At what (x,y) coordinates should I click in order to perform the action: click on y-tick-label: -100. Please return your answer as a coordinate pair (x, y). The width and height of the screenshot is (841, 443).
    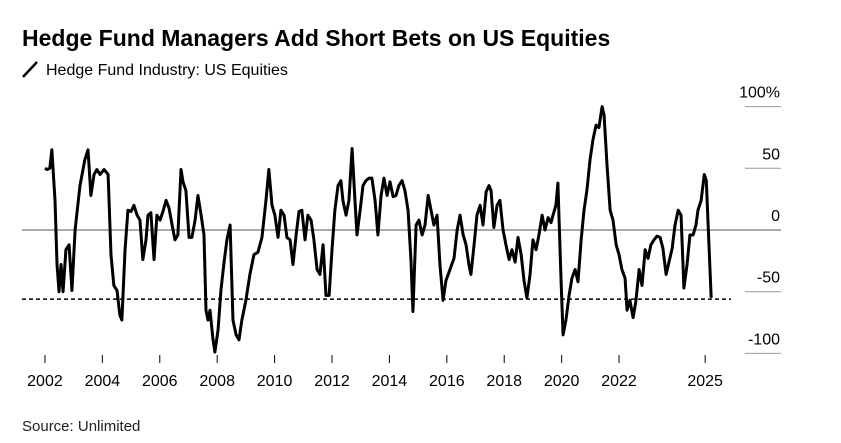
    Looking at the image, I should click on (764, 339).